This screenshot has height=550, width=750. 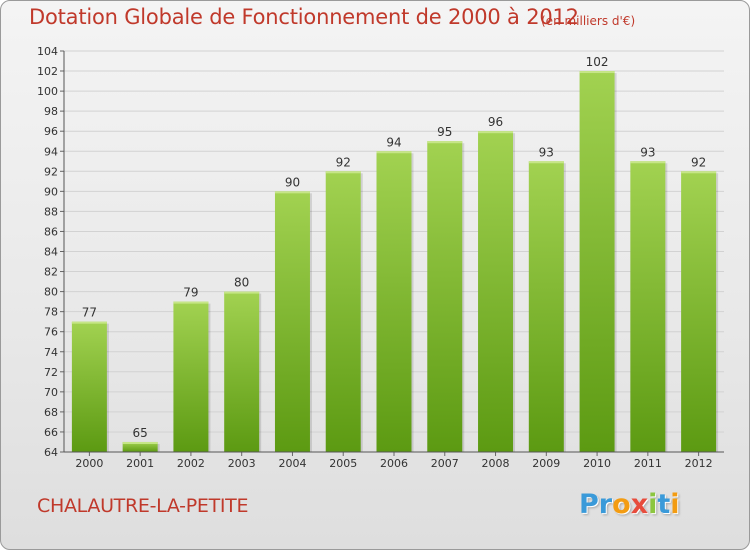 I want to click on logo-letter: o, so click(x=621, y=504).